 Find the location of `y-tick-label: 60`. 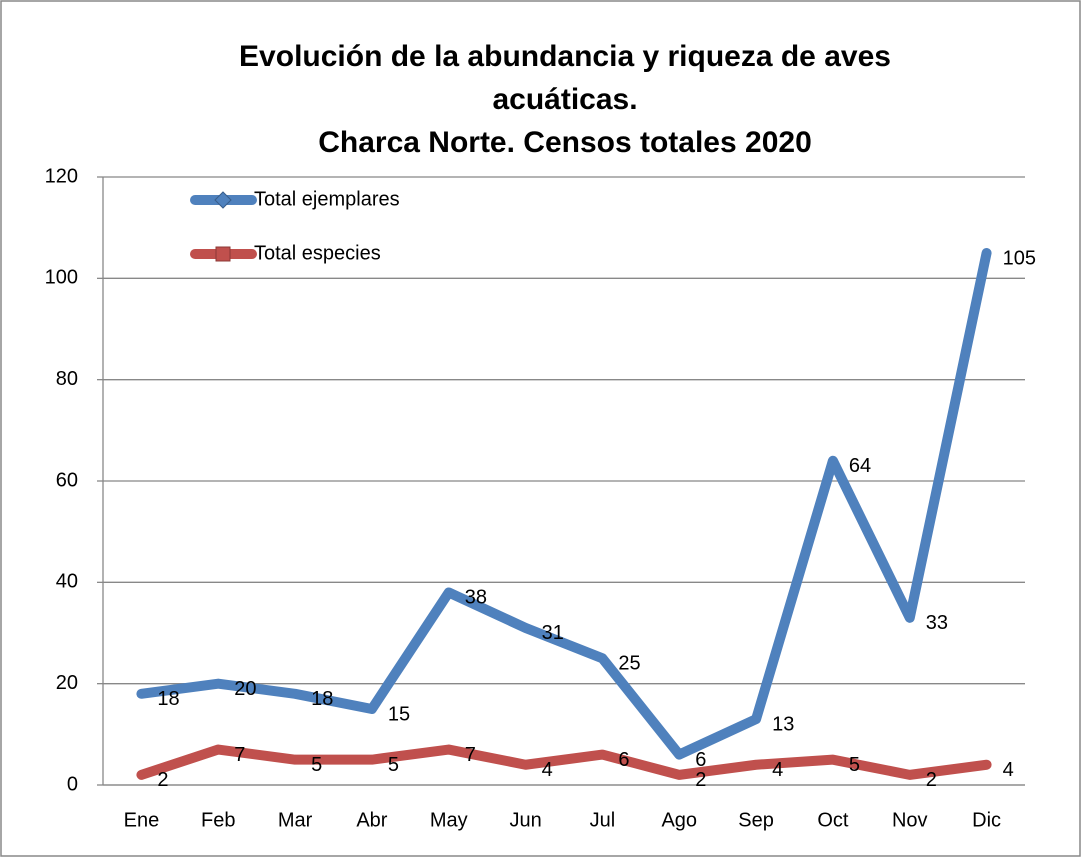

y-tick-label: 60 is located at coordinates (67, 480).